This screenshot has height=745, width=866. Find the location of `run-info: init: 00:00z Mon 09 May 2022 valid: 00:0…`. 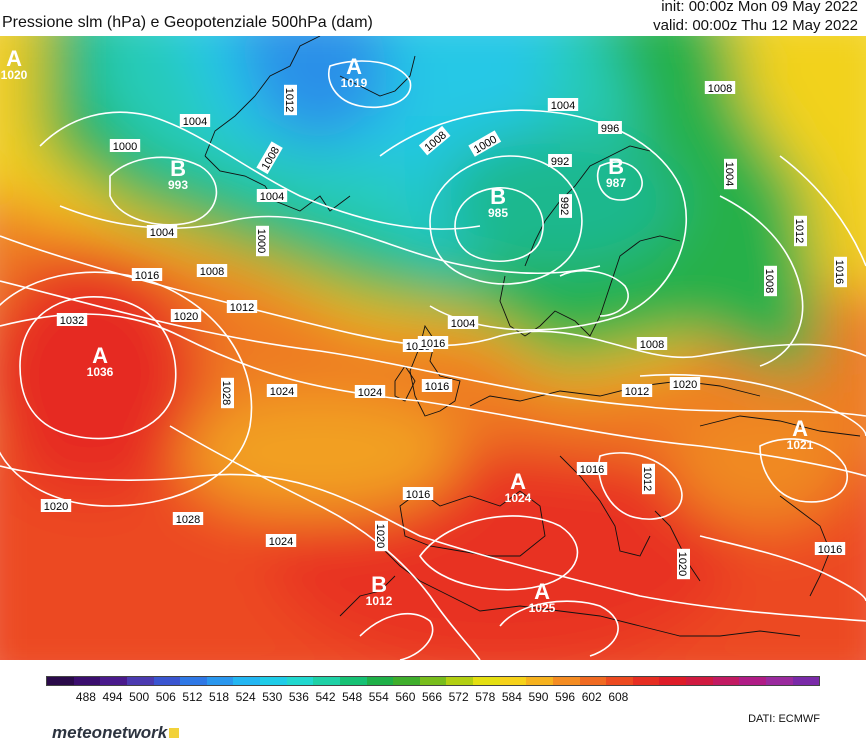

run-info: init: 00:00z Mon 09 May 2022 valid: 00:0… is located at coordinates (755, 17).